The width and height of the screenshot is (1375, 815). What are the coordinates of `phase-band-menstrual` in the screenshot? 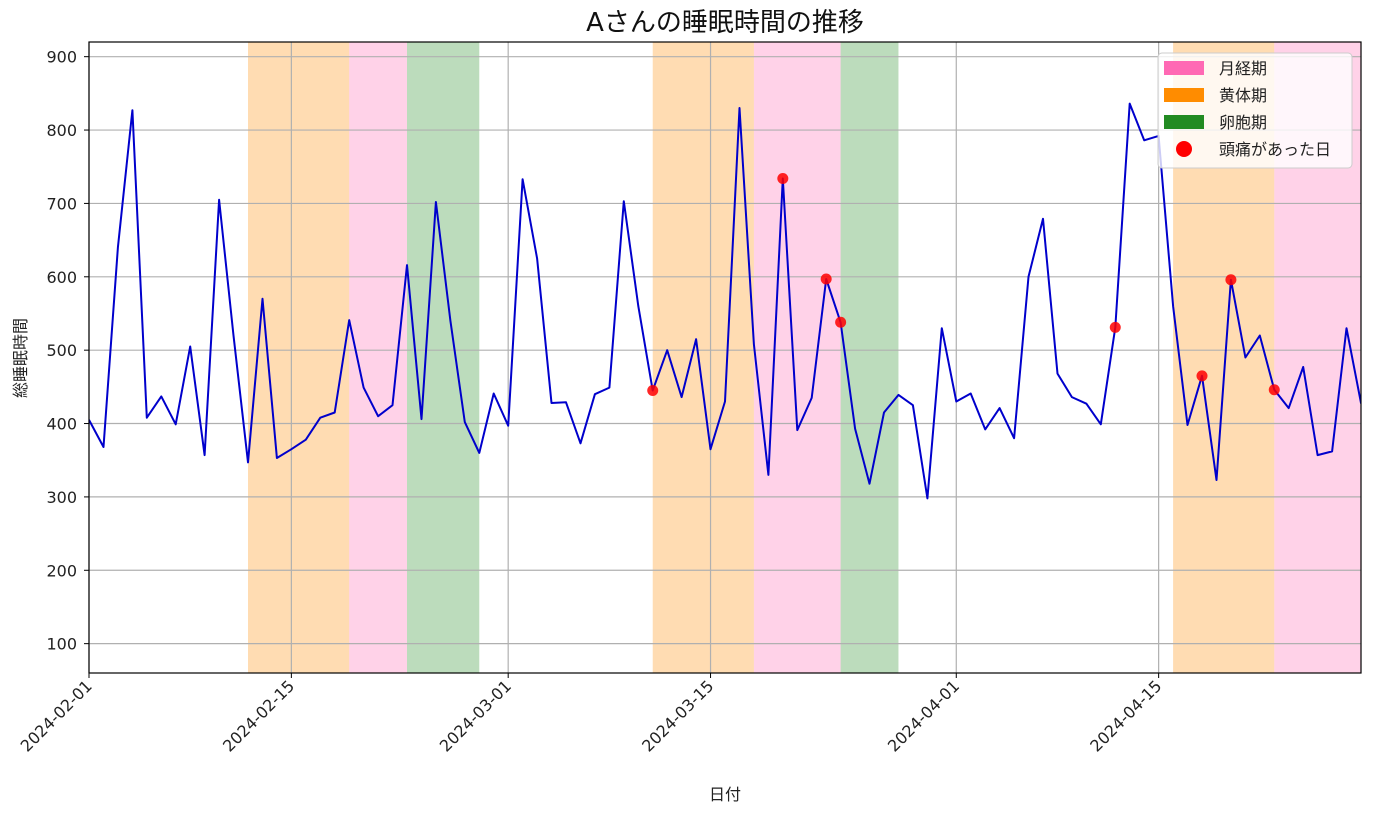 It's located at (797, 357).